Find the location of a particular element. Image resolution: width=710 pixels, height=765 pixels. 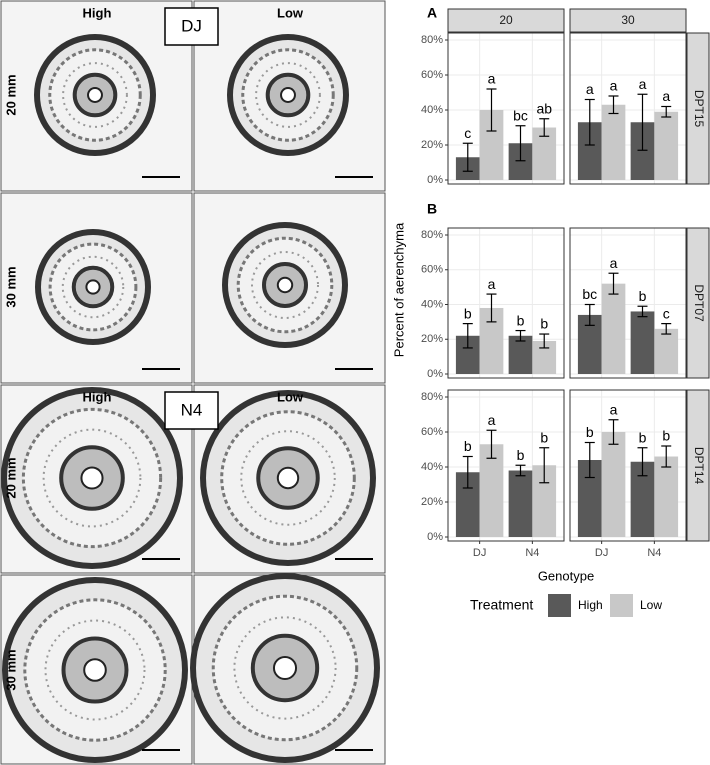

row-strip-label: DPT14 is located at coordinates (699, 466).